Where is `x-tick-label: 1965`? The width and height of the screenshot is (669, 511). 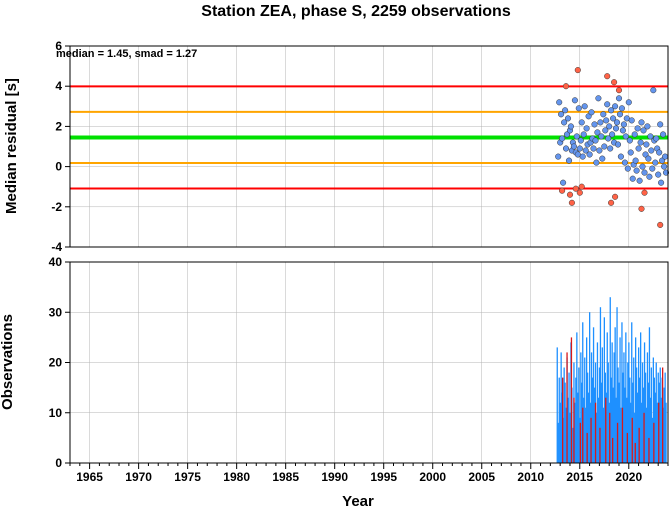 x-tick-label: 1965 is located at coordinates (89, 477).